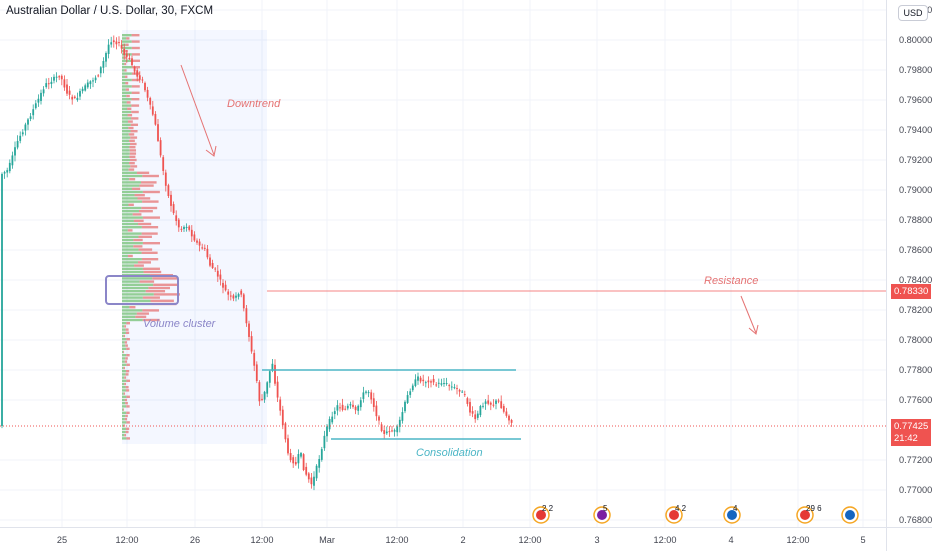 The width and height of the screenshot is (932, 556). I want to click on economic-events: 2 2 5 4 2 4 29 6, so click(695, 514).